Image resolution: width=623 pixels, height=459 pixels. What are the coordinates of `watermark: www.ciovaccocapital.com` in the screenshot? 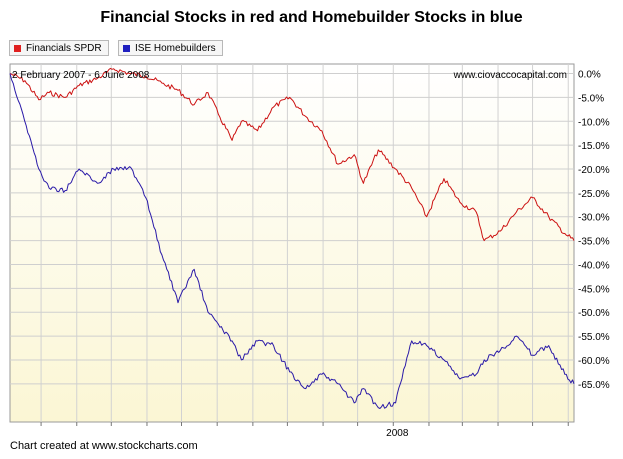 It's located at (510, 75).